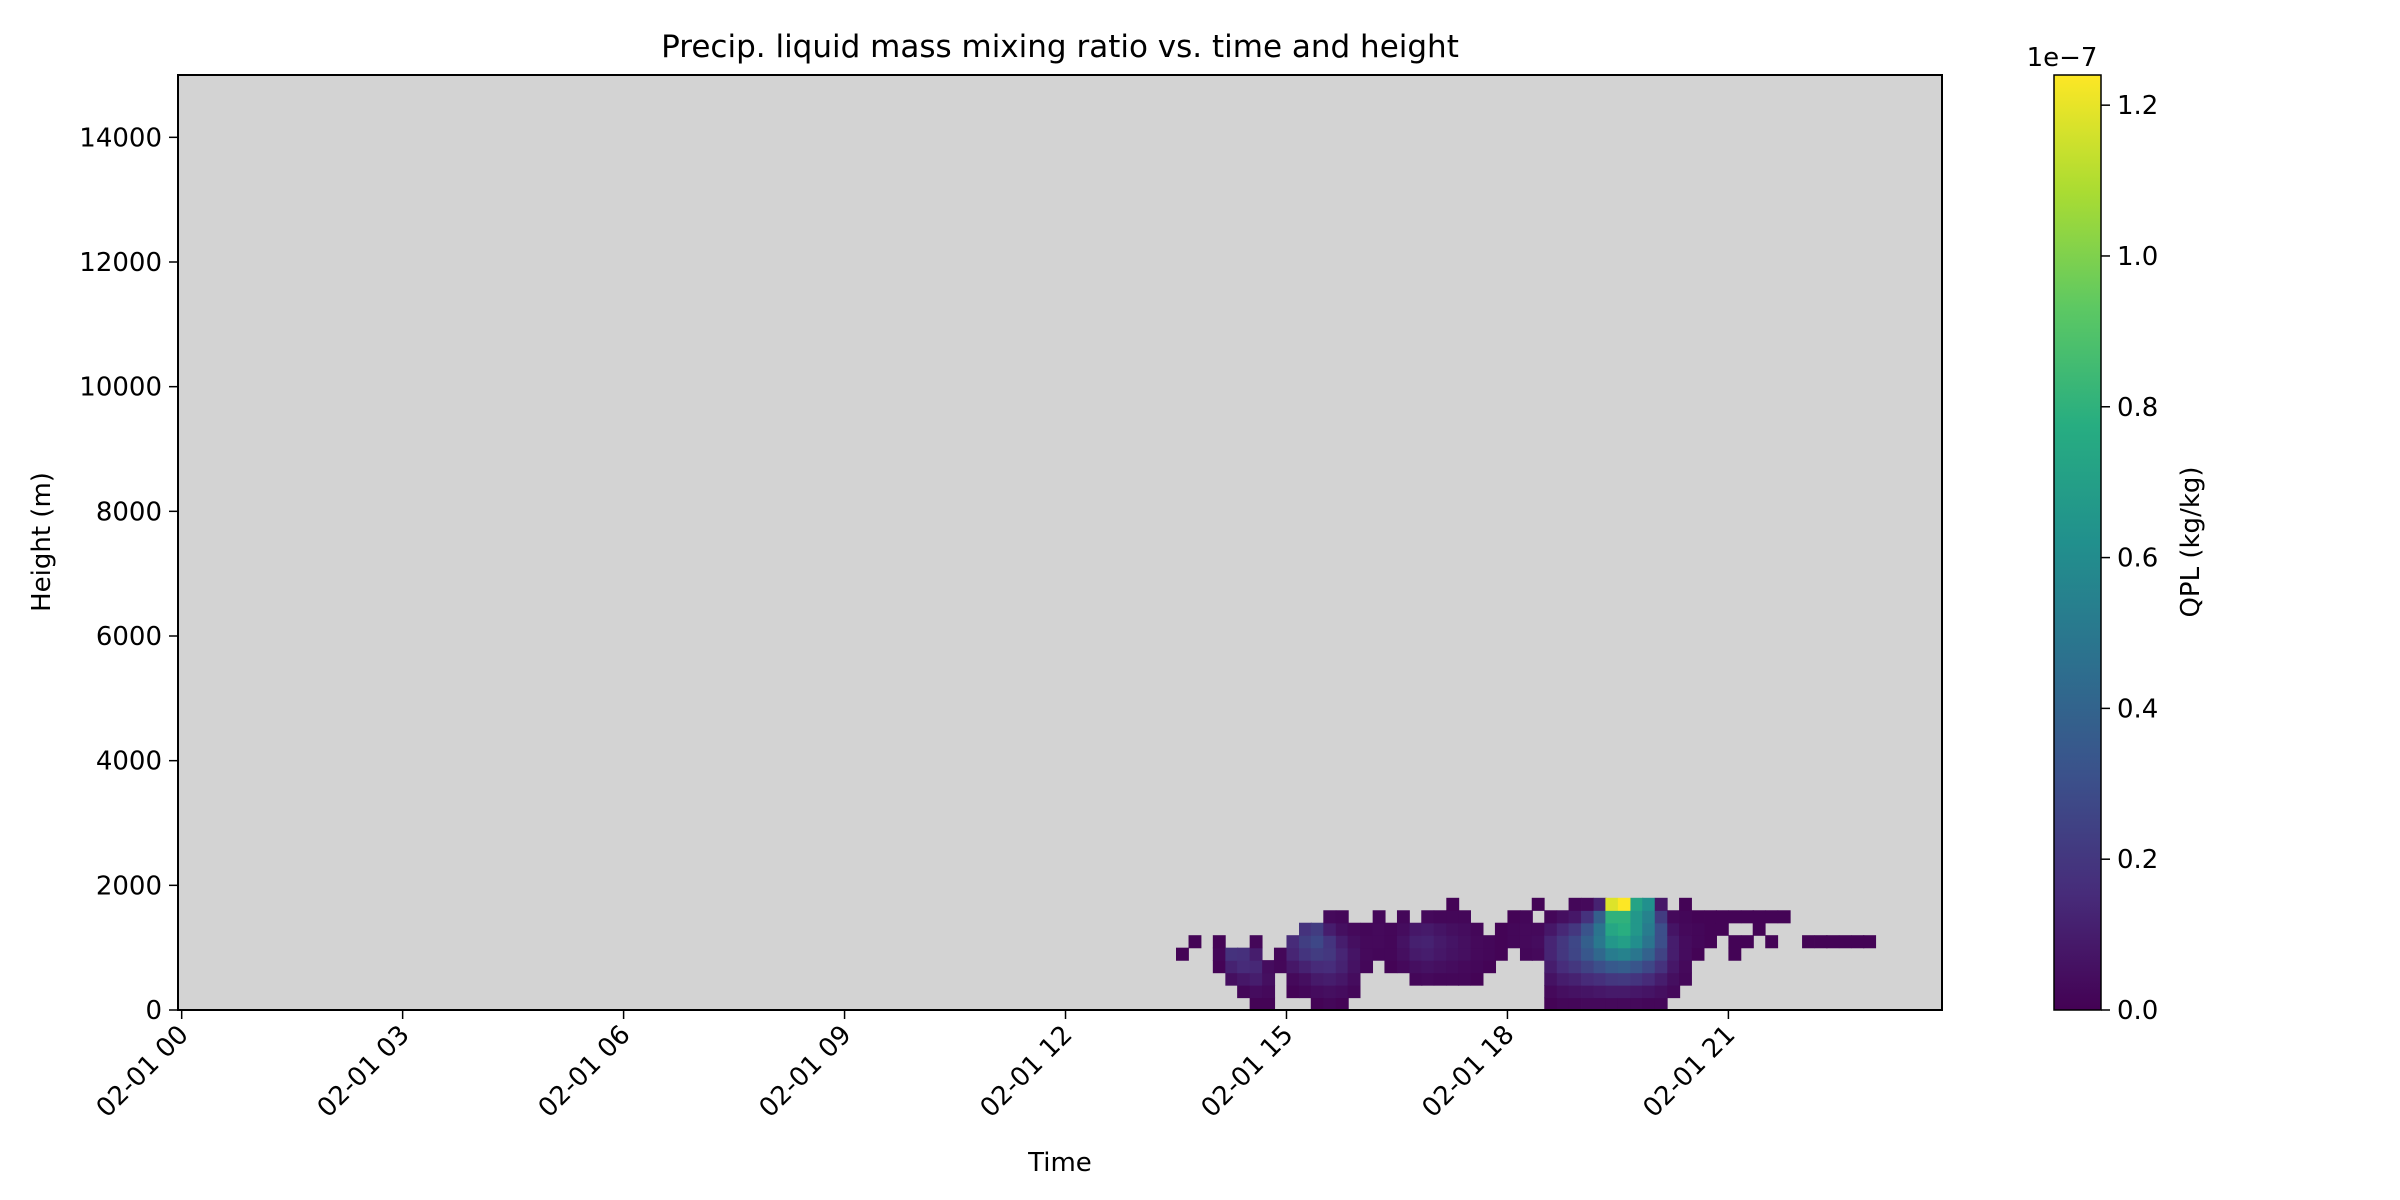 Image resolution: width=2400 pixels, height=1200 pixels. What do you see at coordinates (120, 138) in the screenshot?
I see `y-tick-label: 14000` at bounding box center [120, 138].